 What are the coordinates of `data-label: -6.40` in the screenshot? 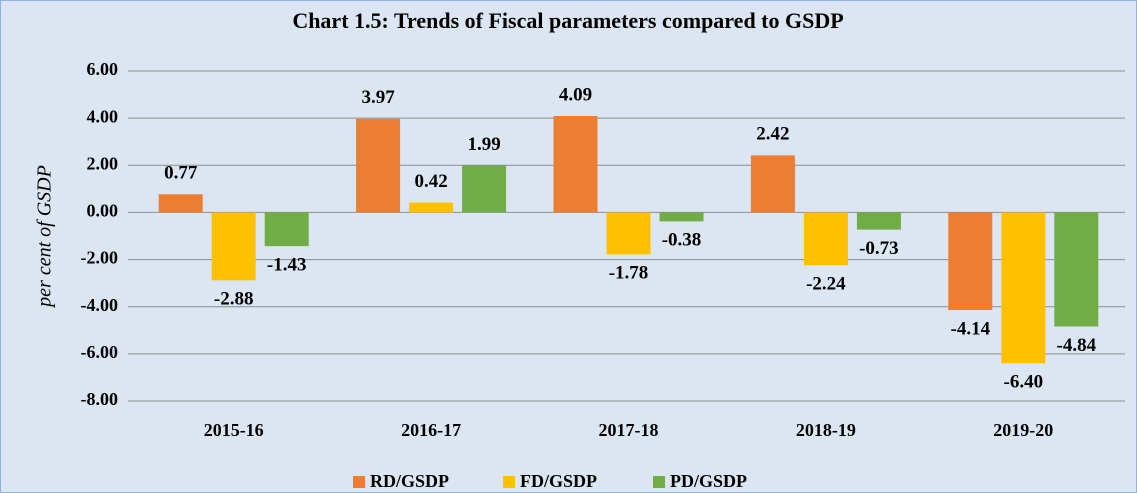 It's located at (1024, 382).